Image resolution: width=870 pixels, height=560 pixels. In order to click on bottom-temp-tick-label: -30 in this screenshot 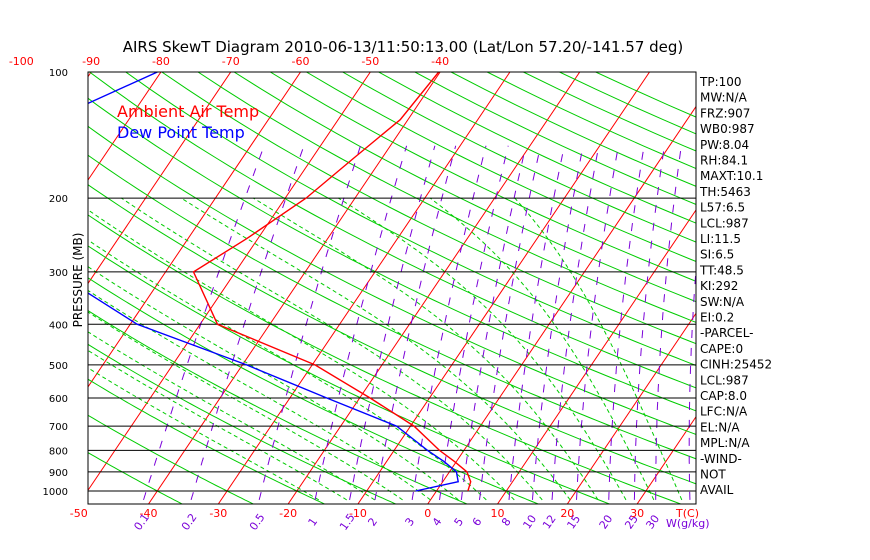, I will do `click(218, 513)`.